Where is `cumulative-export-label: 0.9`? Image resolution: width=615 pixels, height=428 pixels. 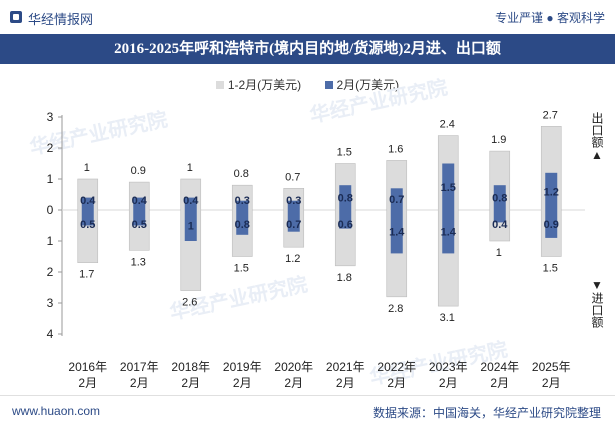
cumulative-export-label: 0.9 is located at coordinates (138, 171).